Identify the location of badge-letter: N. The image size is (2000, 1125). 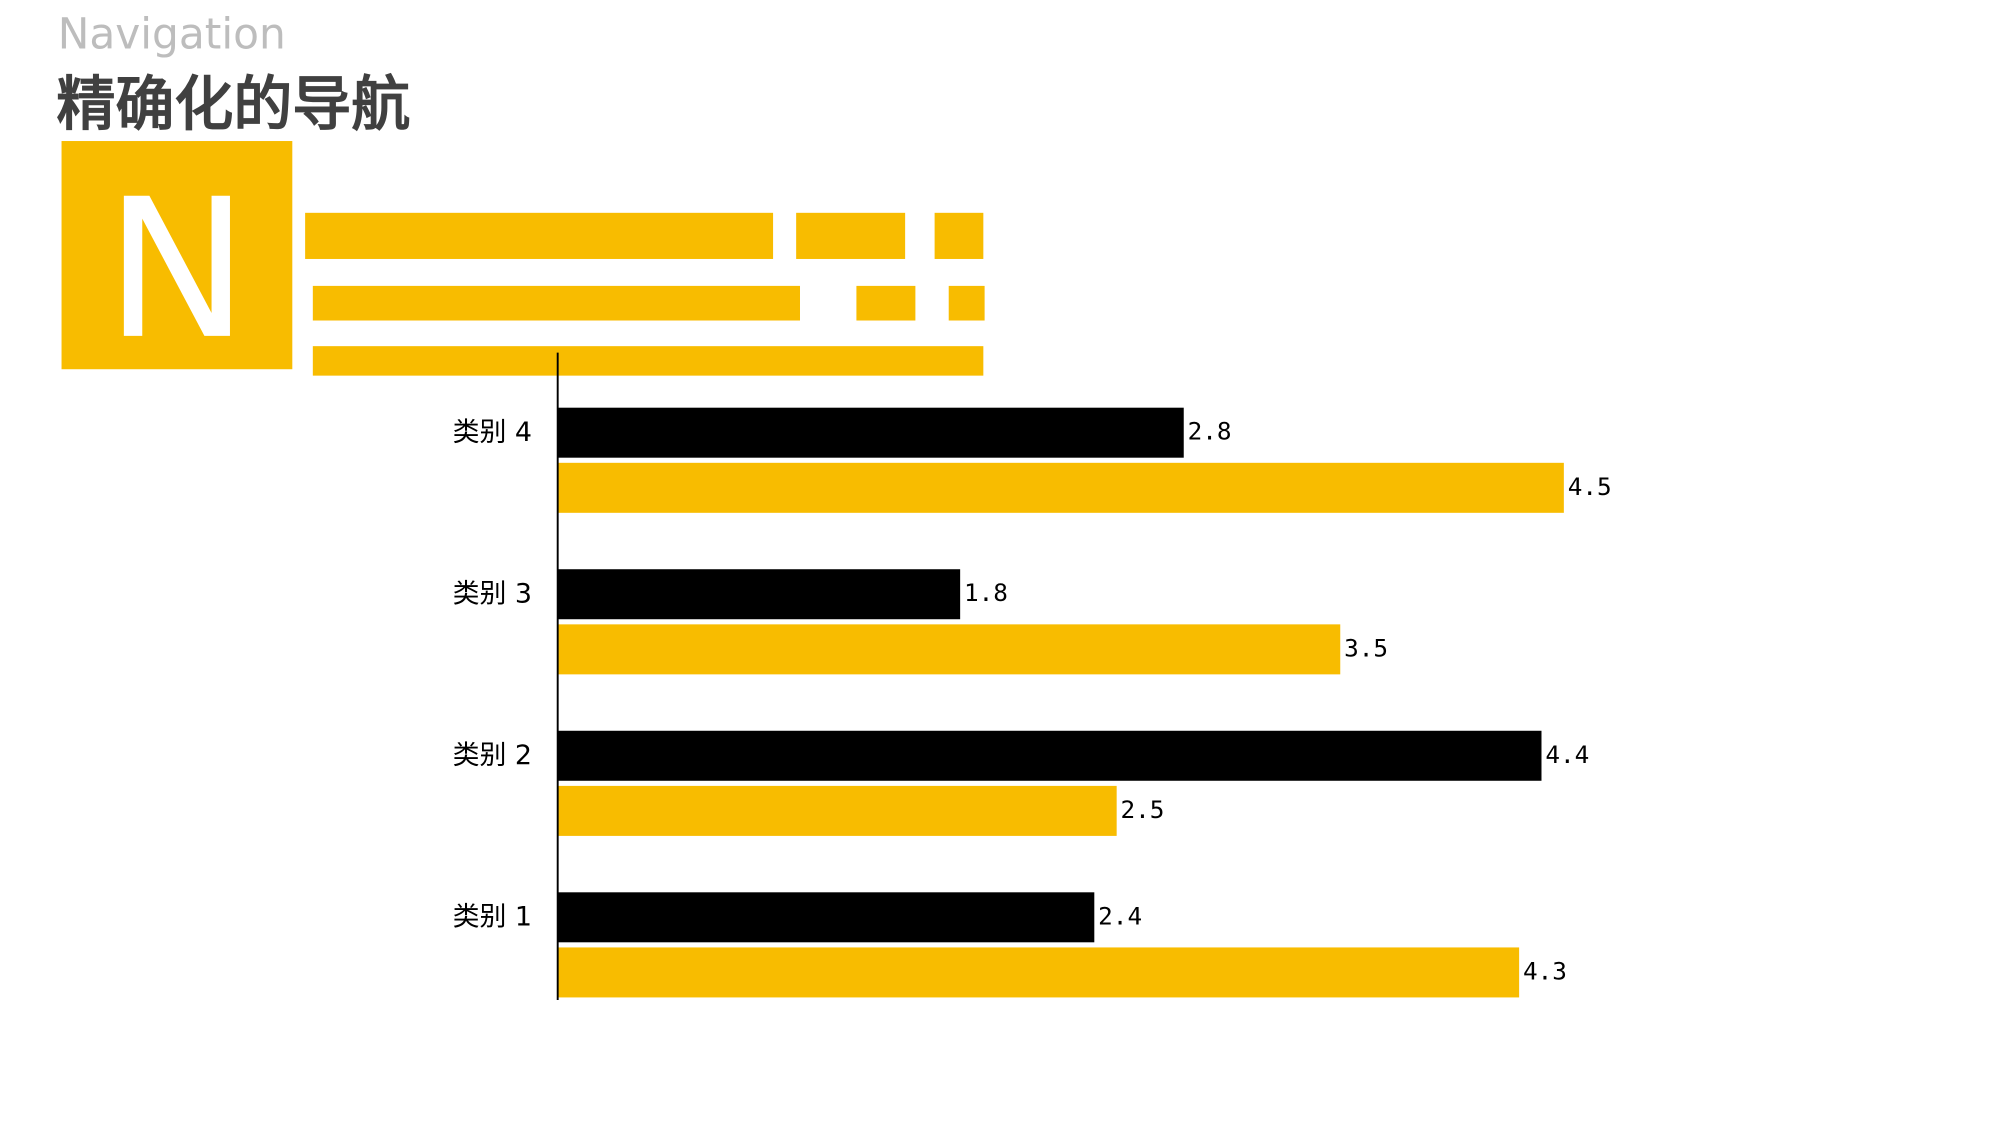
(177, 270).